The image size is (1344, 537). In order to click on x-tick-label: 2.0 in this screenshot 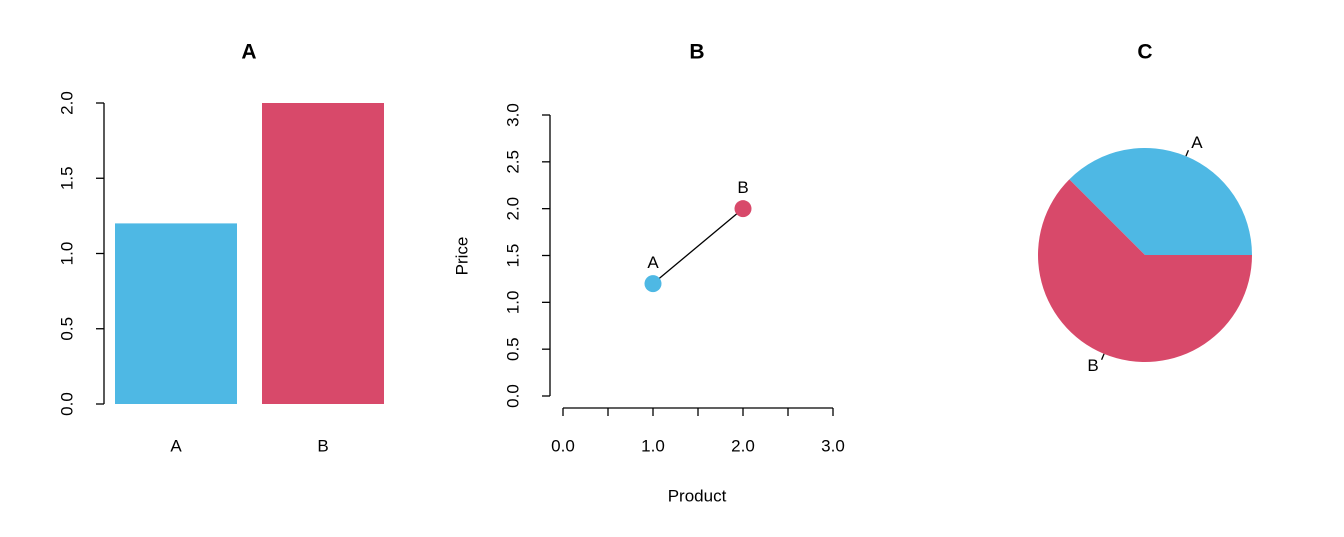, I will do `click(743, 445)`.